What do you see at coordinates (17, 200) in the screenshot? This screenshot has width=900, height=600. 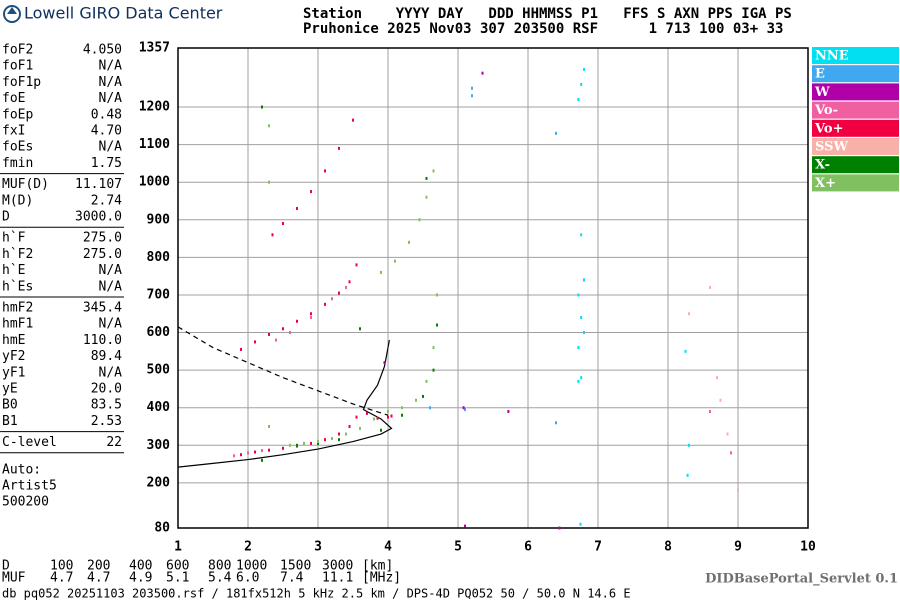 I see `param-name: M(D)` at bounding box center [17, 200].